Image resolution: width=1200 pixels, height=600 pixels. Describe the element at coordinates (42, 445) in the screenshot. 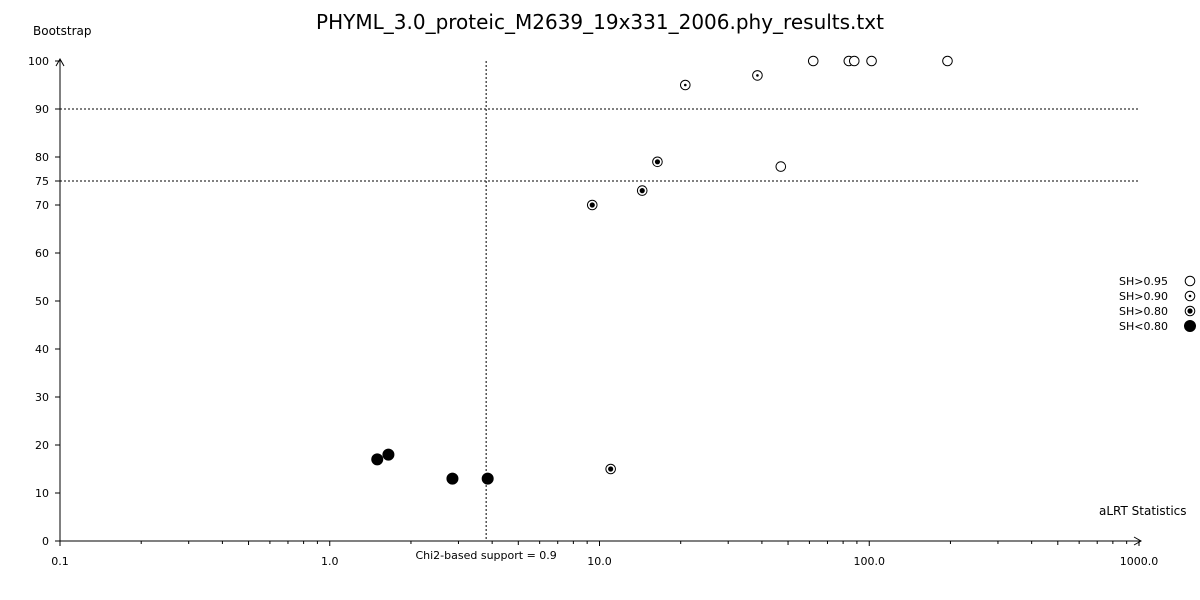

I see `y-tick-label: 20` at that location.